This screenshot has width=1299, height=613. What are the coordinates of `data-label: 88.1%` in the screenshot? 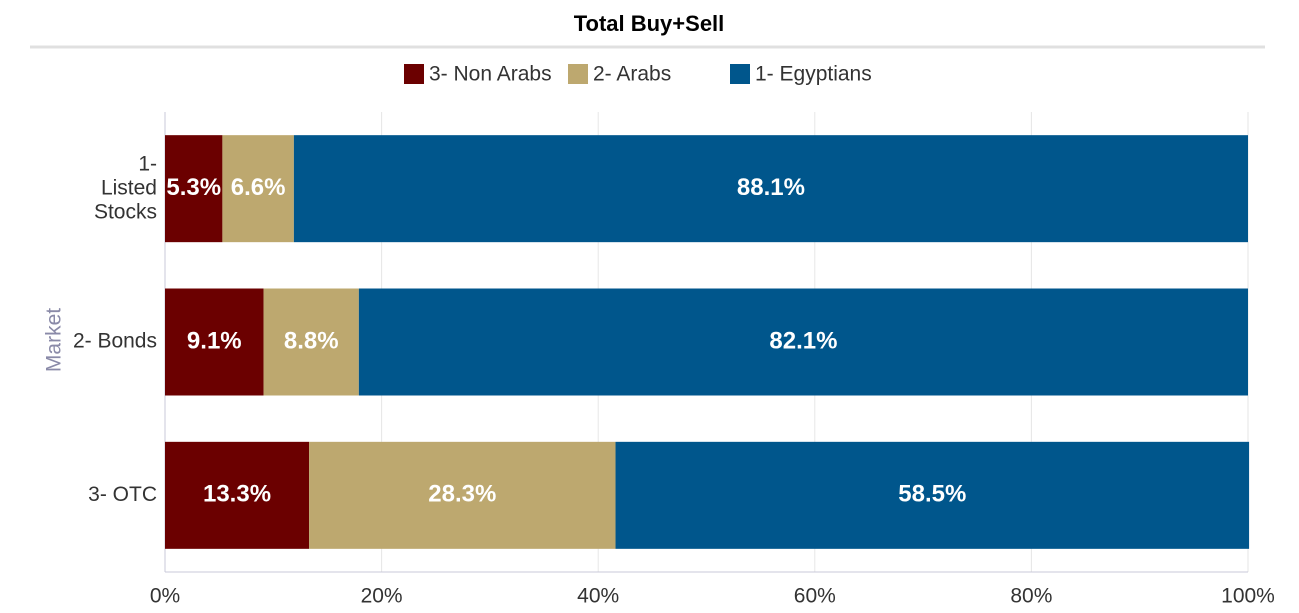 It's located at (771, 187).